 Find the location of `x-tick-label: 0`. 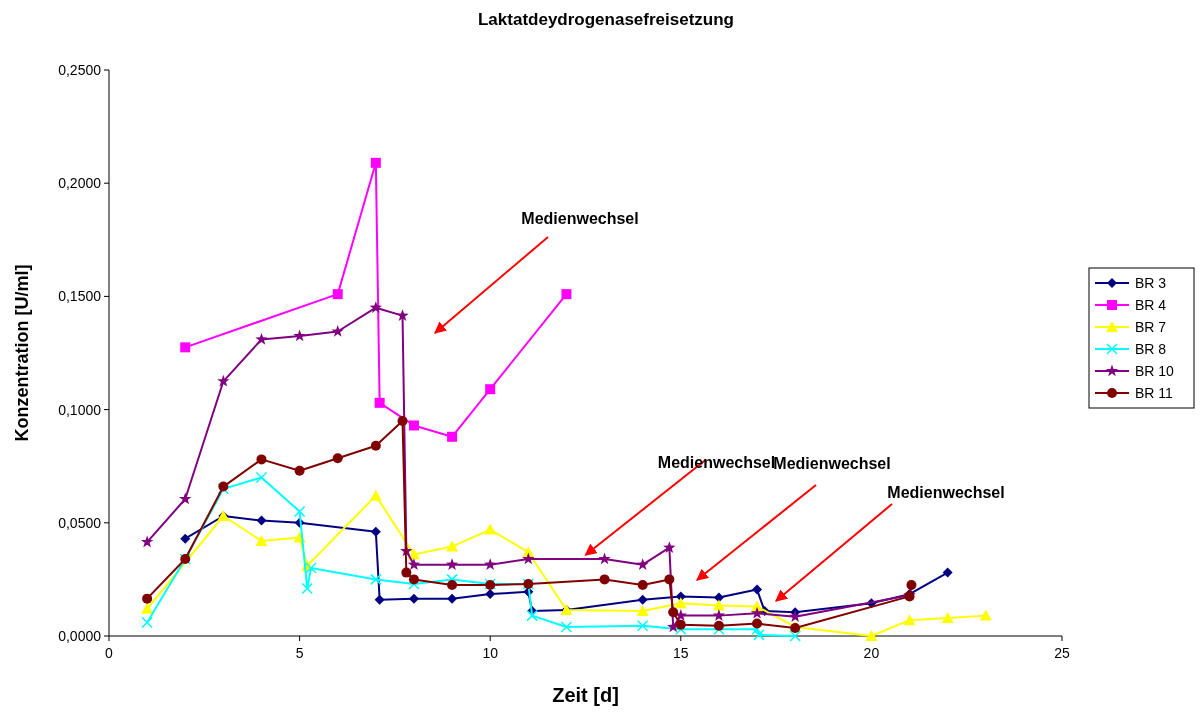

x-tick-label: 0 is located at coordinates (109, 653).